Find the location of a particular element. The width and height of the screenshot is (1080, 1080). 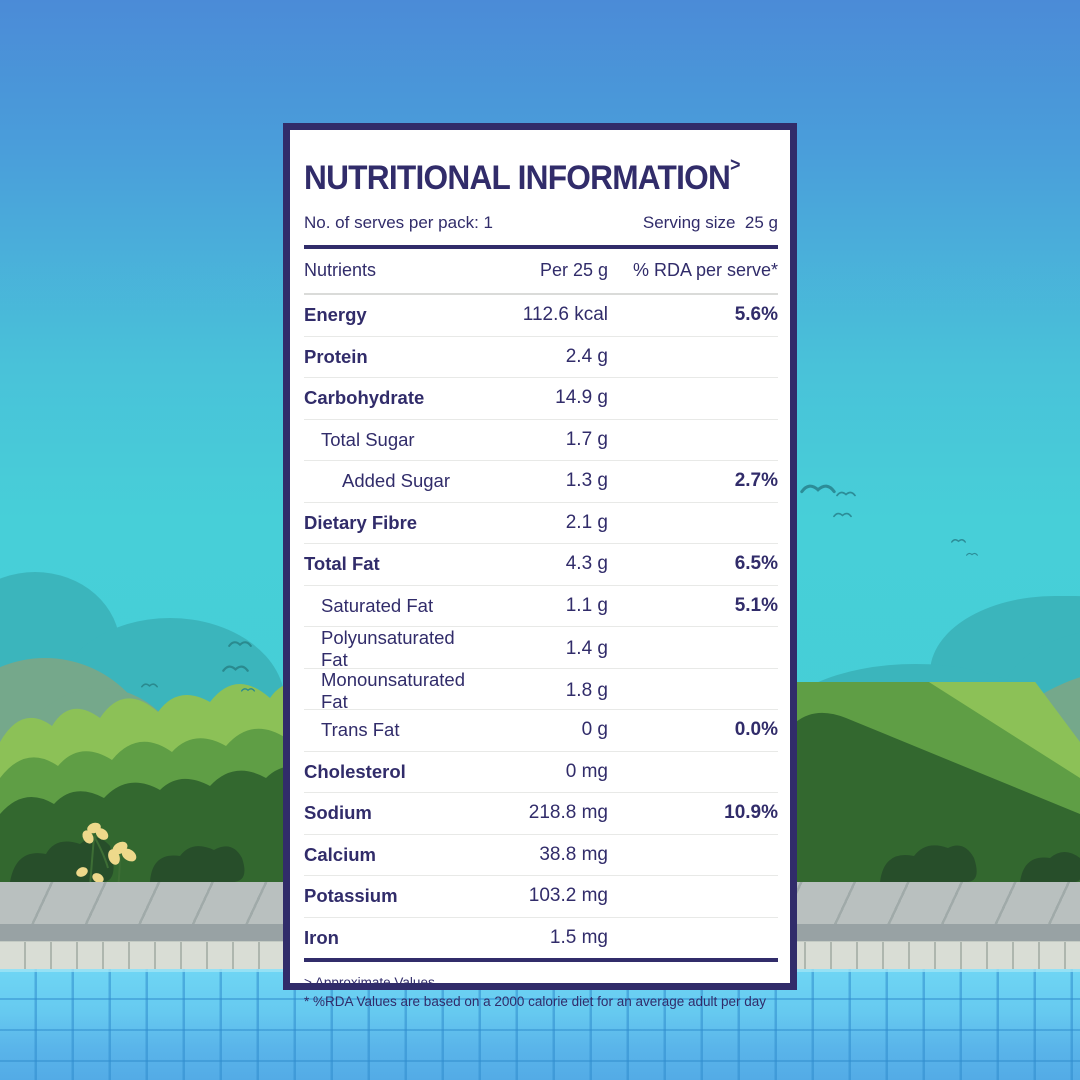

nutrient-name: Energy is located at coordinates (335, 315).